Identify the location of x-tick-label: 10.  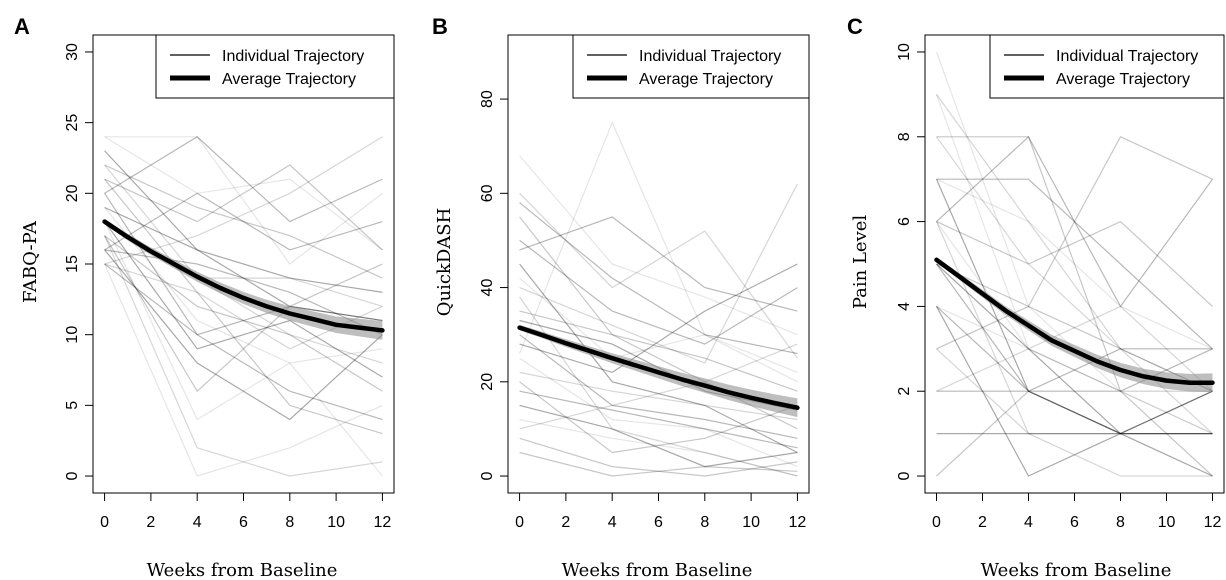
(1167, 522).